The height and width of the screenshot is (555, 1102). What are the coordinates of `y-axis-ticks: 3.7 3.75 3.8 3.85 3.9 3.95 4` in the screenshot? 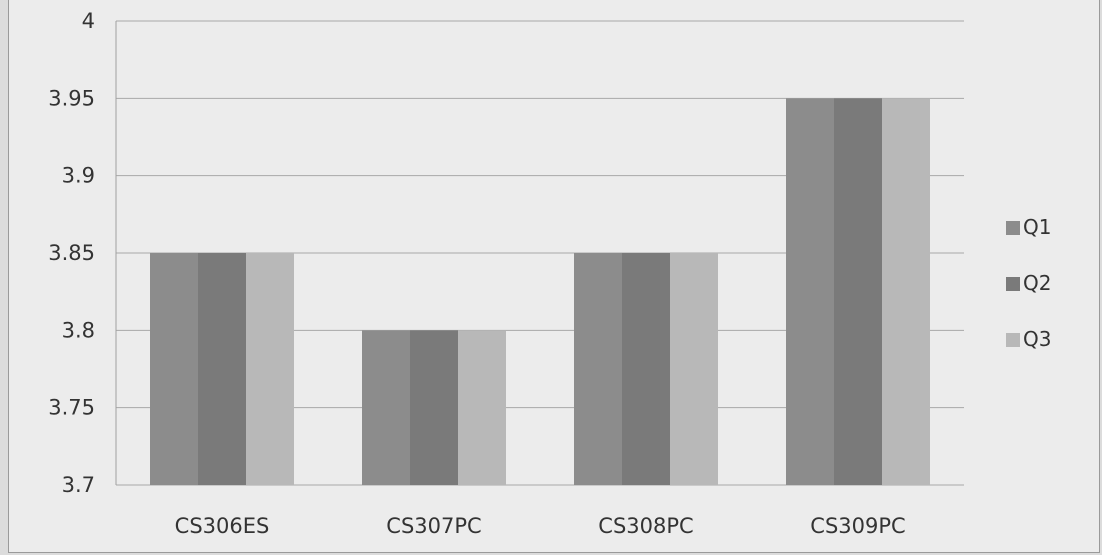 It's located at (71, 253).